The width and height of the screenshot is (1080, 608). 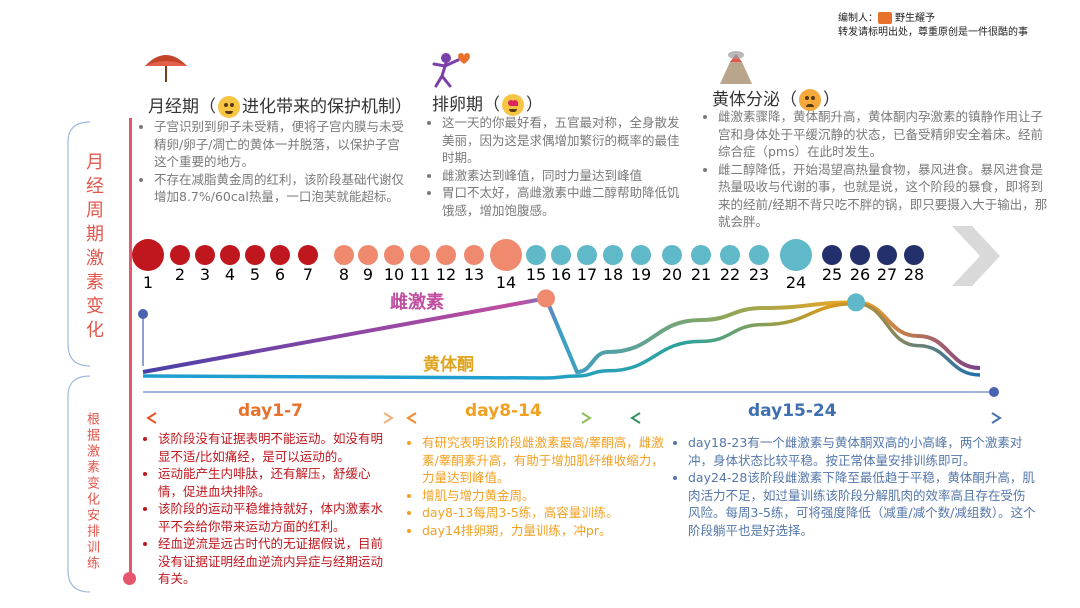 What do you see at coordinates (914, 274) in the screenshot?
I see `day-label: 28` at bounding box center [914, 274].